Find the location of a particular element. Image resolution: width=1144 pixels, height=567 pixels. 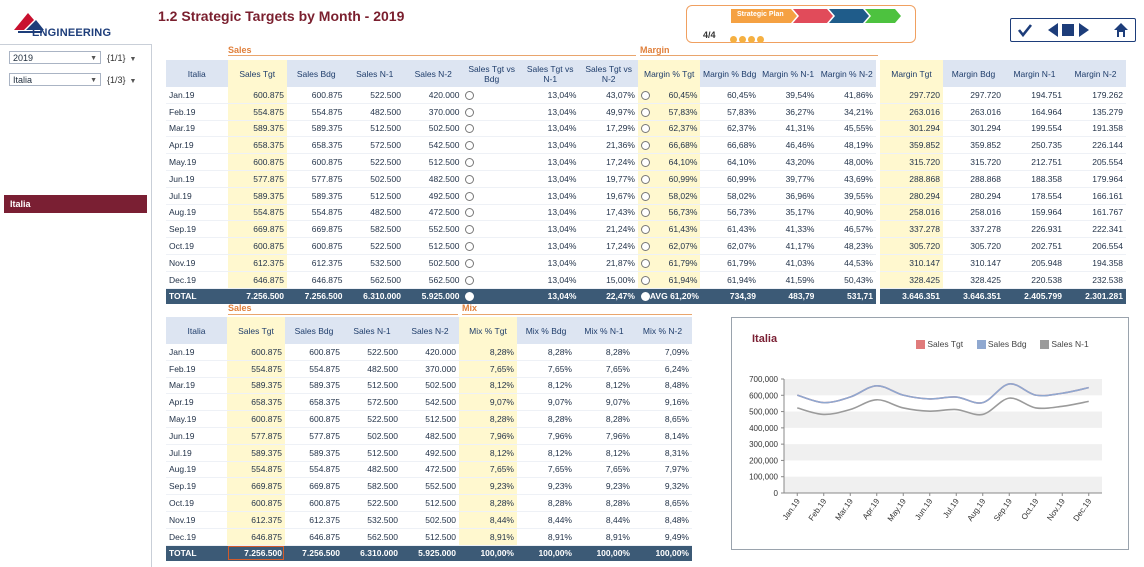

cell-sales-tgt: 589.375 is located at coordinates (256, 386).